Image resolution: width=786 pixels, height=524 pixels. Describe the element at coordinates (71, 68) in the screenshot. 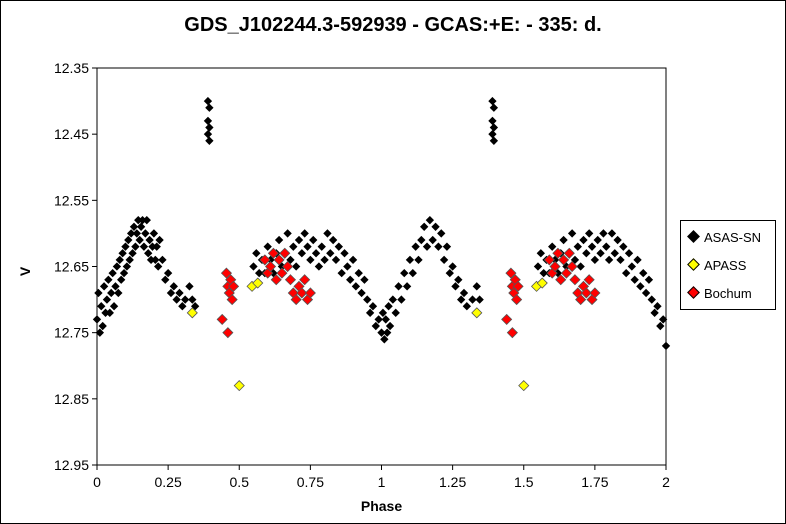

I see `y-tick-label: 12.35` at that location.